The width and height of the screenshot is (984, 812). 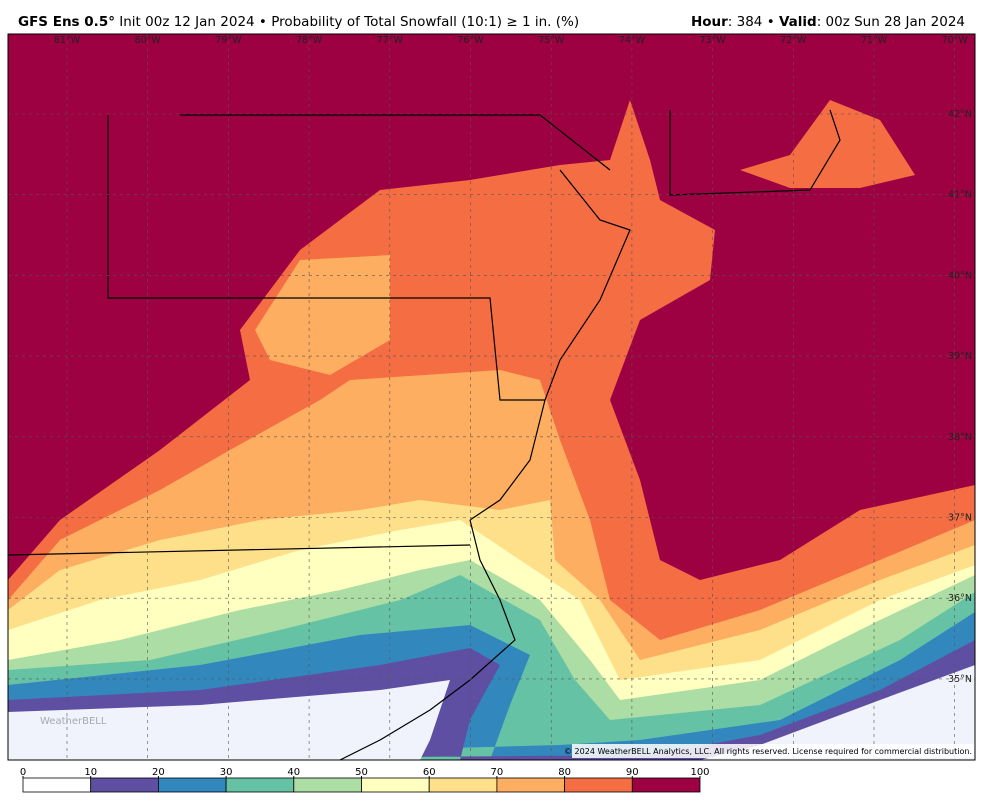 What do you see at coordinates (497, 772) in the screenshot?
I see `colorbar-tick-label: 70` at bounding box center [497, 772].